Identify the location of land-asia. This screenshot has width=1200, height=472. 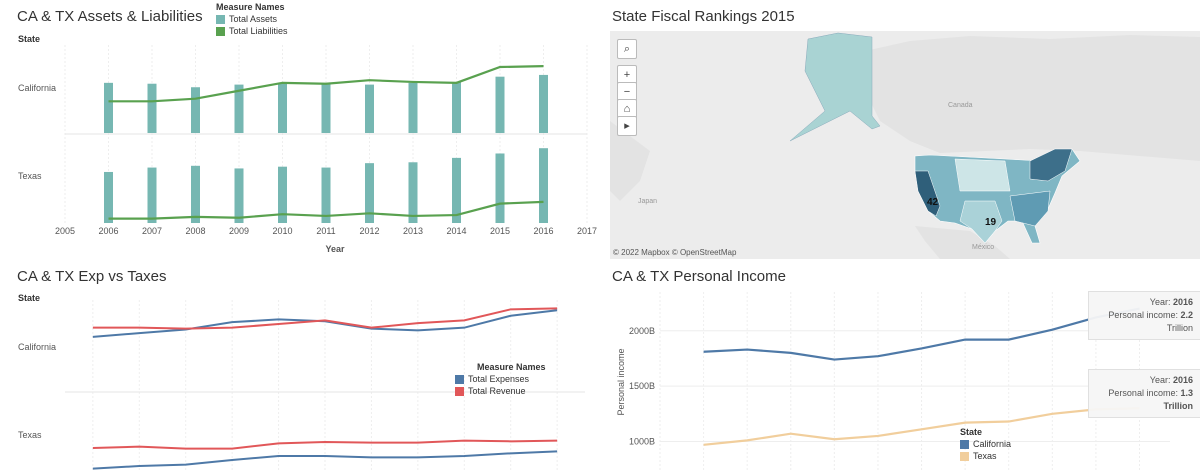
(630, 161).